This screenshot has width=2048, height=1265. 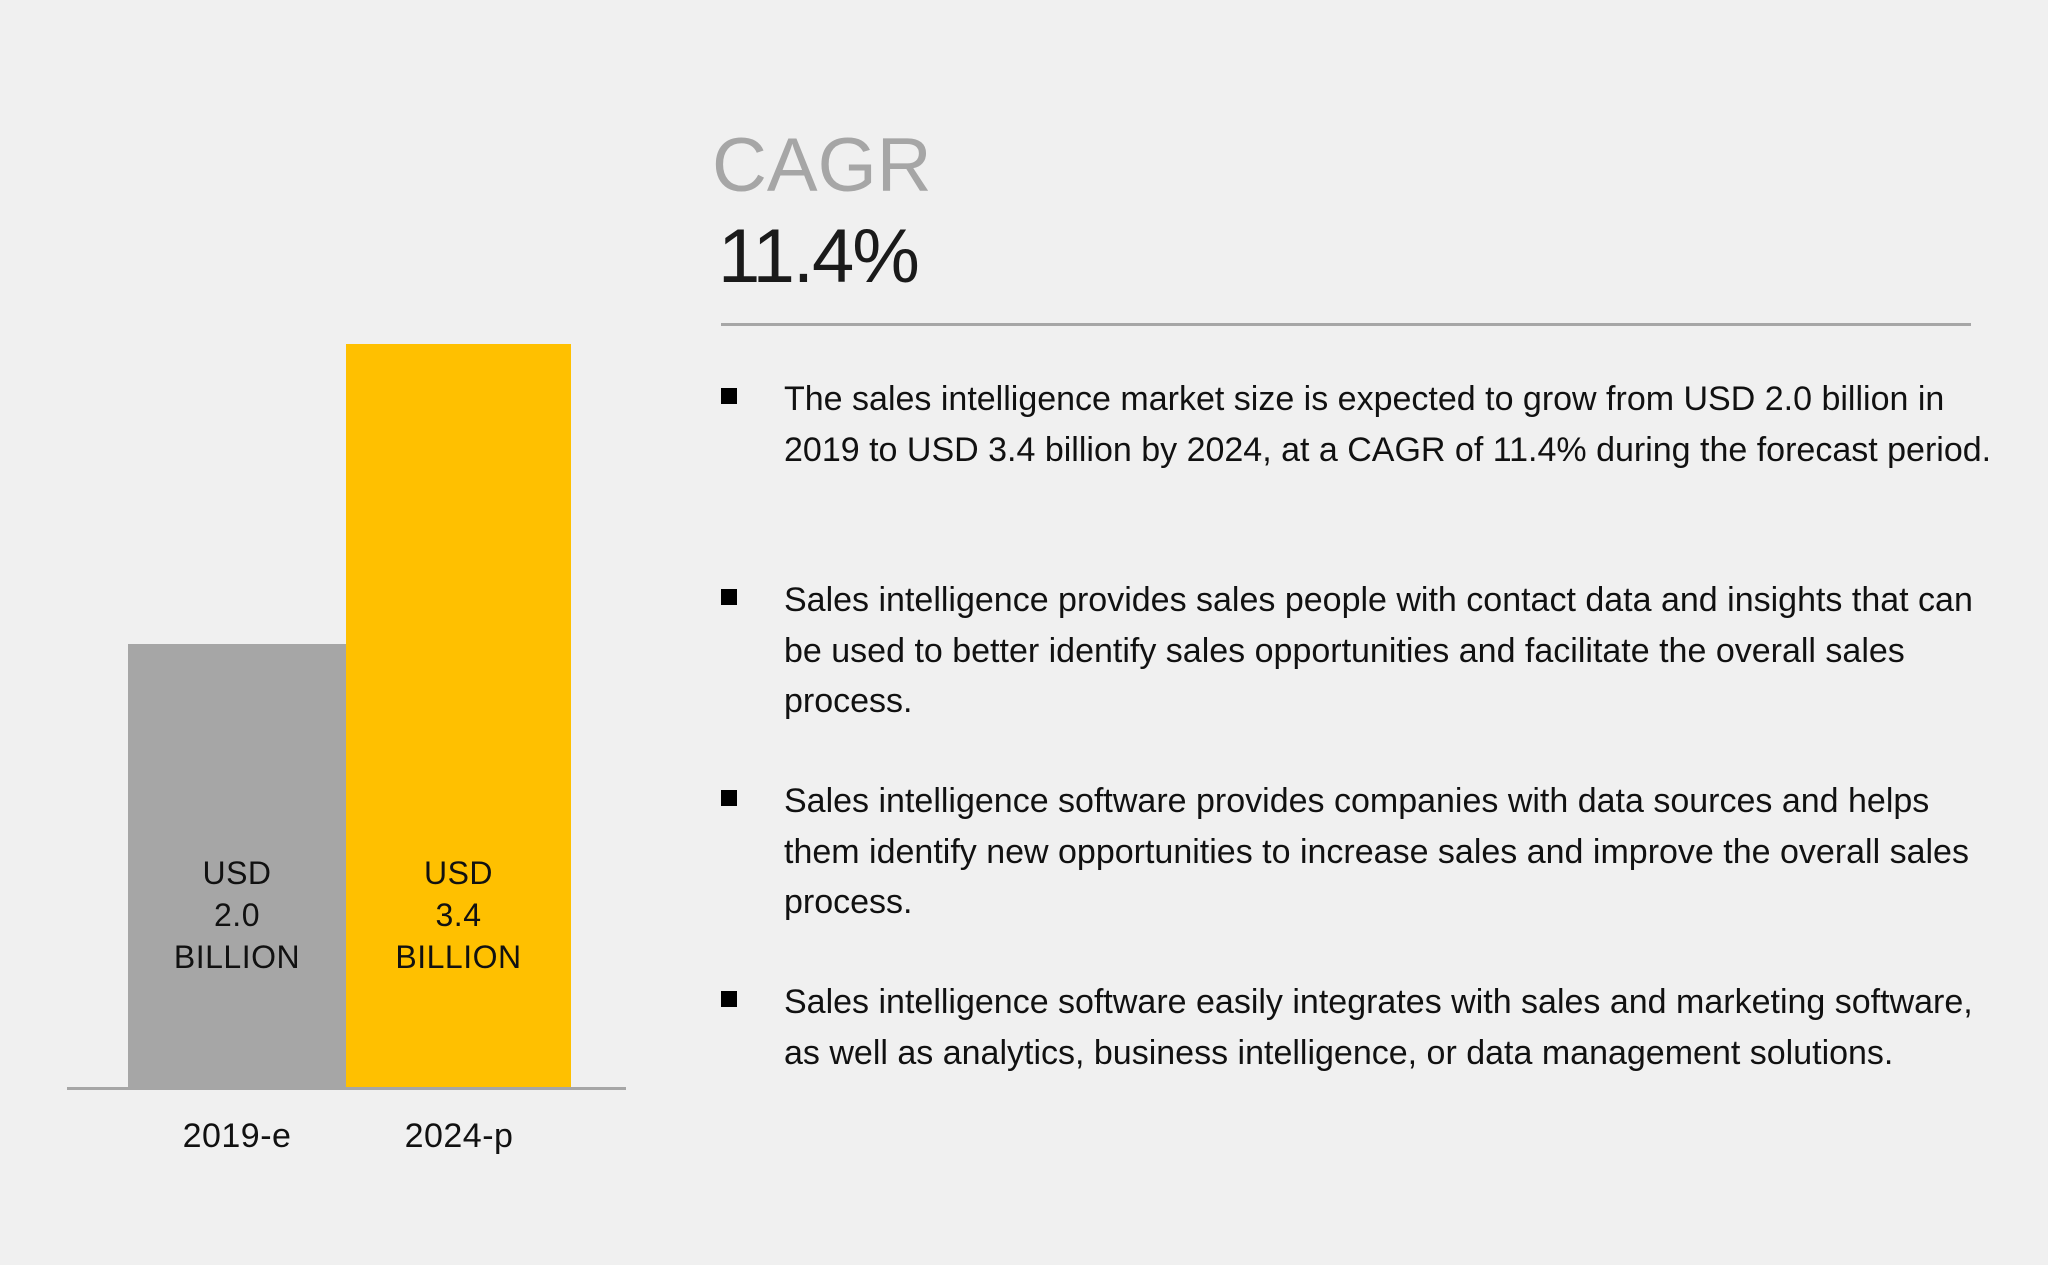 What do you see at coordinates (459, 1136) in the screenshot?
I see `x-axis-label-2024-p: 2024-p` at bounding box center [459, 1136].